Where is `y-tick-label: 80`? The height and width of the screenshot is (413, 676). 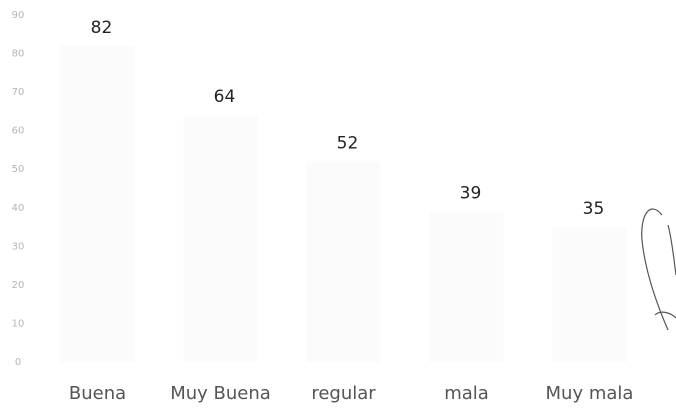 y-tick-label: 80 is located at coordinates (18, 54).